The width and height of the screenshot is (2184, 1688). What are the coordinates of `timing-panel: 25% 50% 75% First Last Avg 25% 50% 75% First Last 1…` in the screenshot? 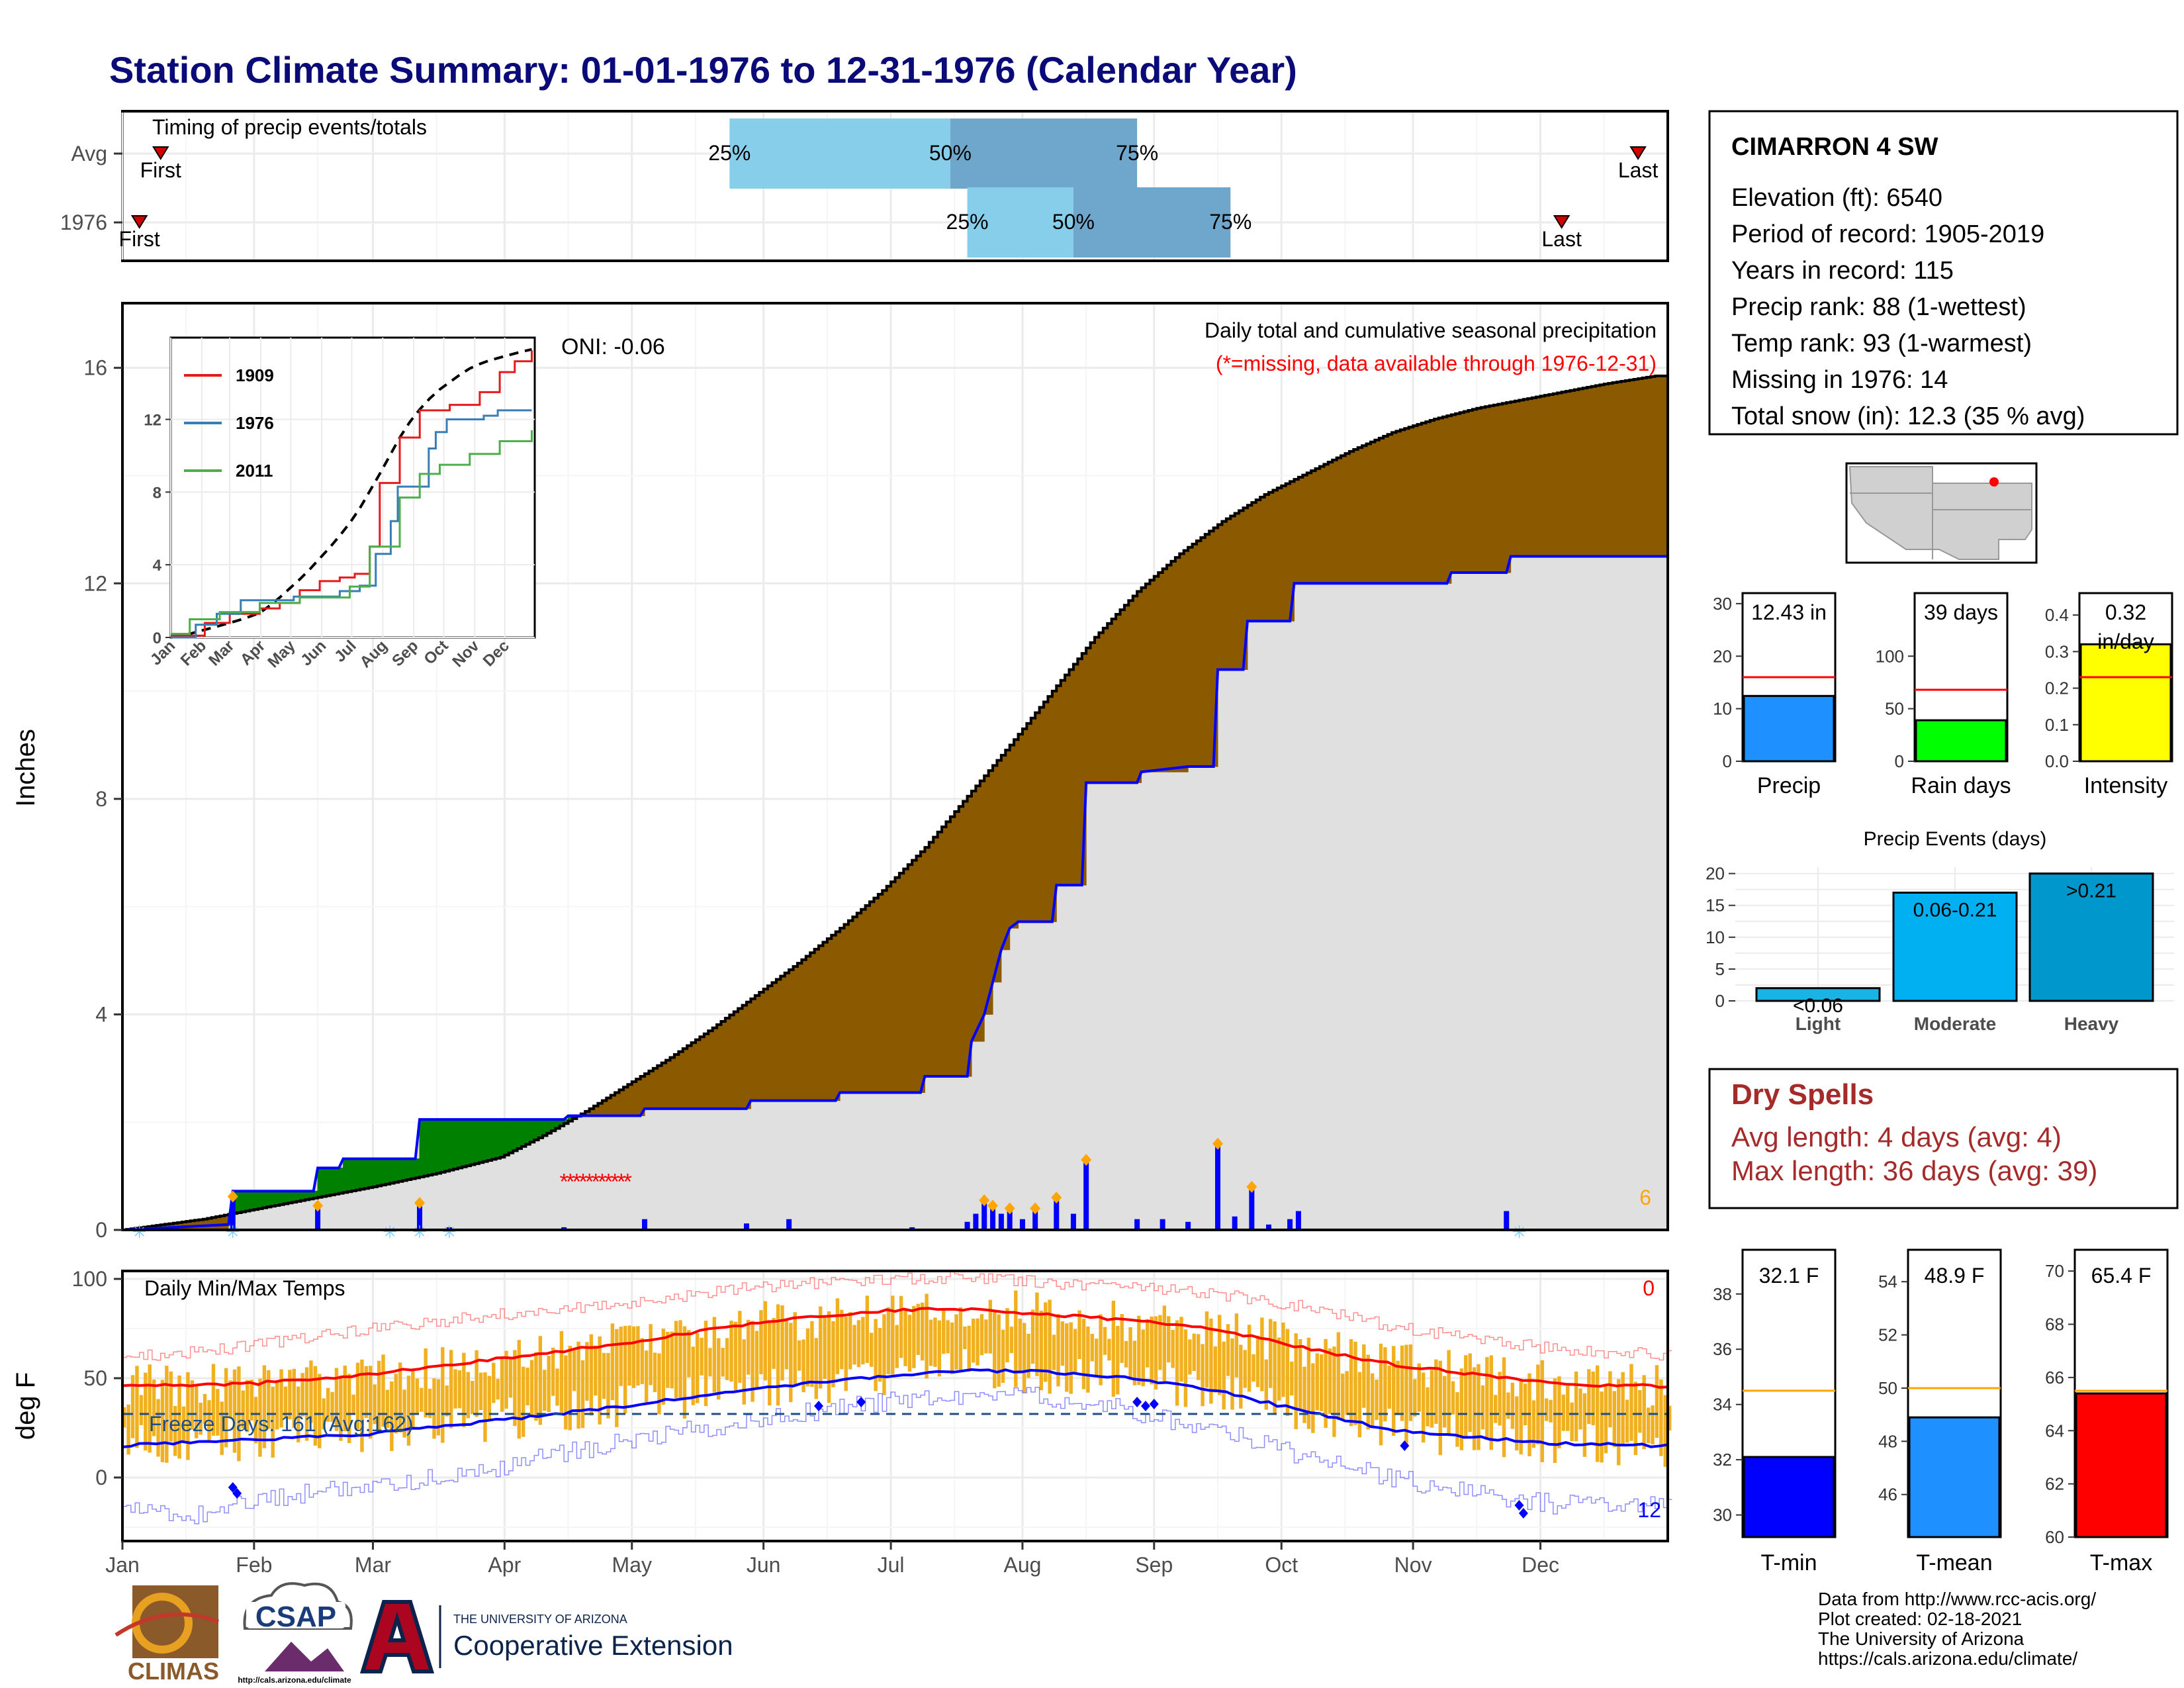 It's located at (864, 186).